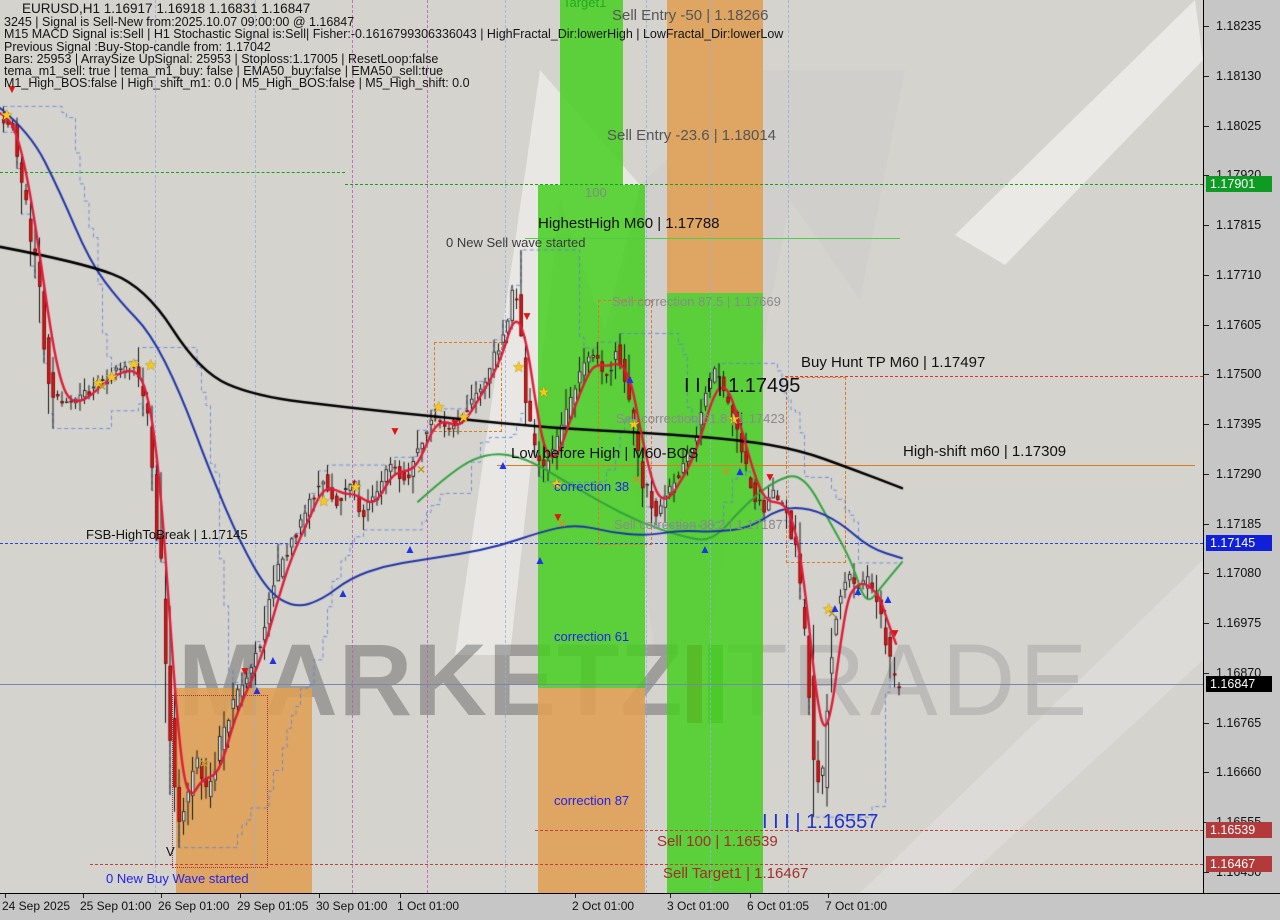 The height and width of the screenshot is (920, 1280). I want to click on time-label: 25 Sep 01:00, so click(116, 906).